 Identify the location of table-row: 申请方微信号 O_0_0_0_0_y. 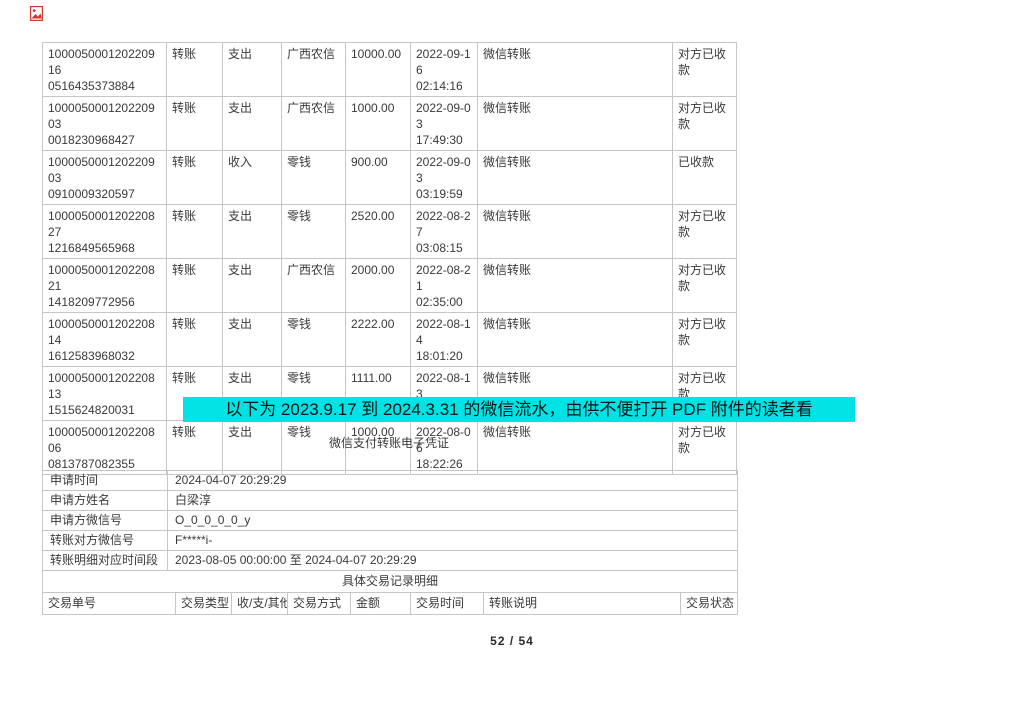
(390, 520).